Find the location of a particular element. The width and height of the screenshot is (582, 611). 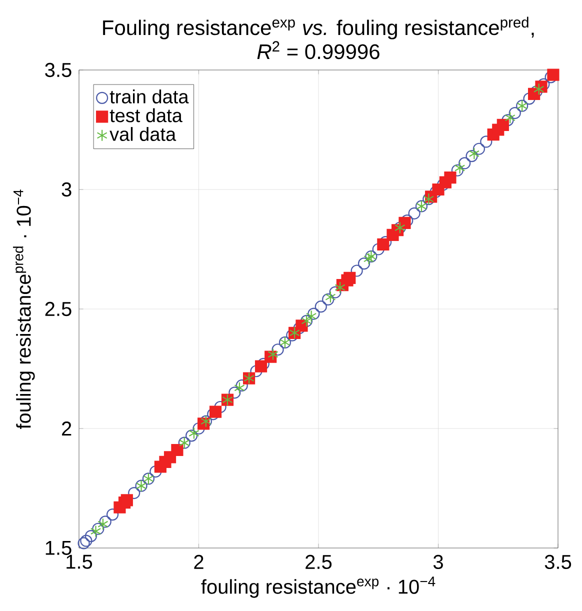

y-tick-label: 3.5 is located at coordinates (58, 70).